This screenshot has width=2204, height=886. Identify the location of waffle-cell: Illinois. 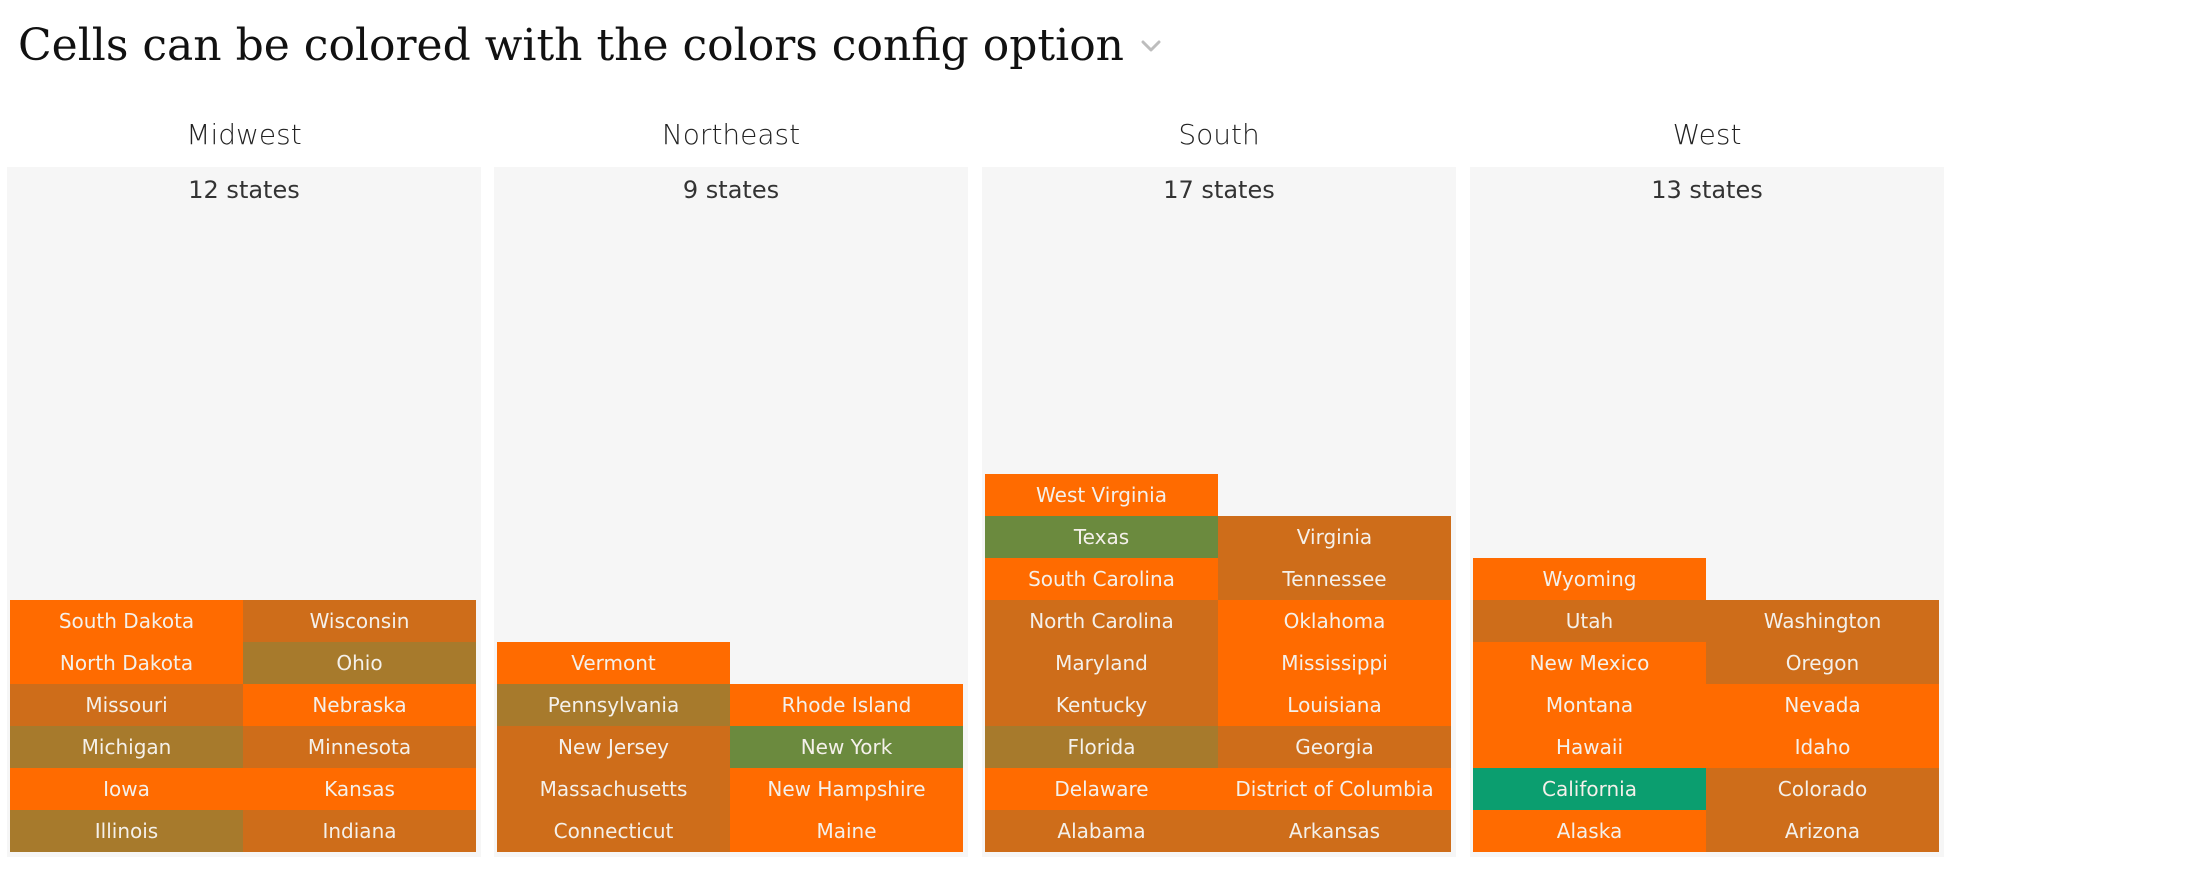
(126, 831).